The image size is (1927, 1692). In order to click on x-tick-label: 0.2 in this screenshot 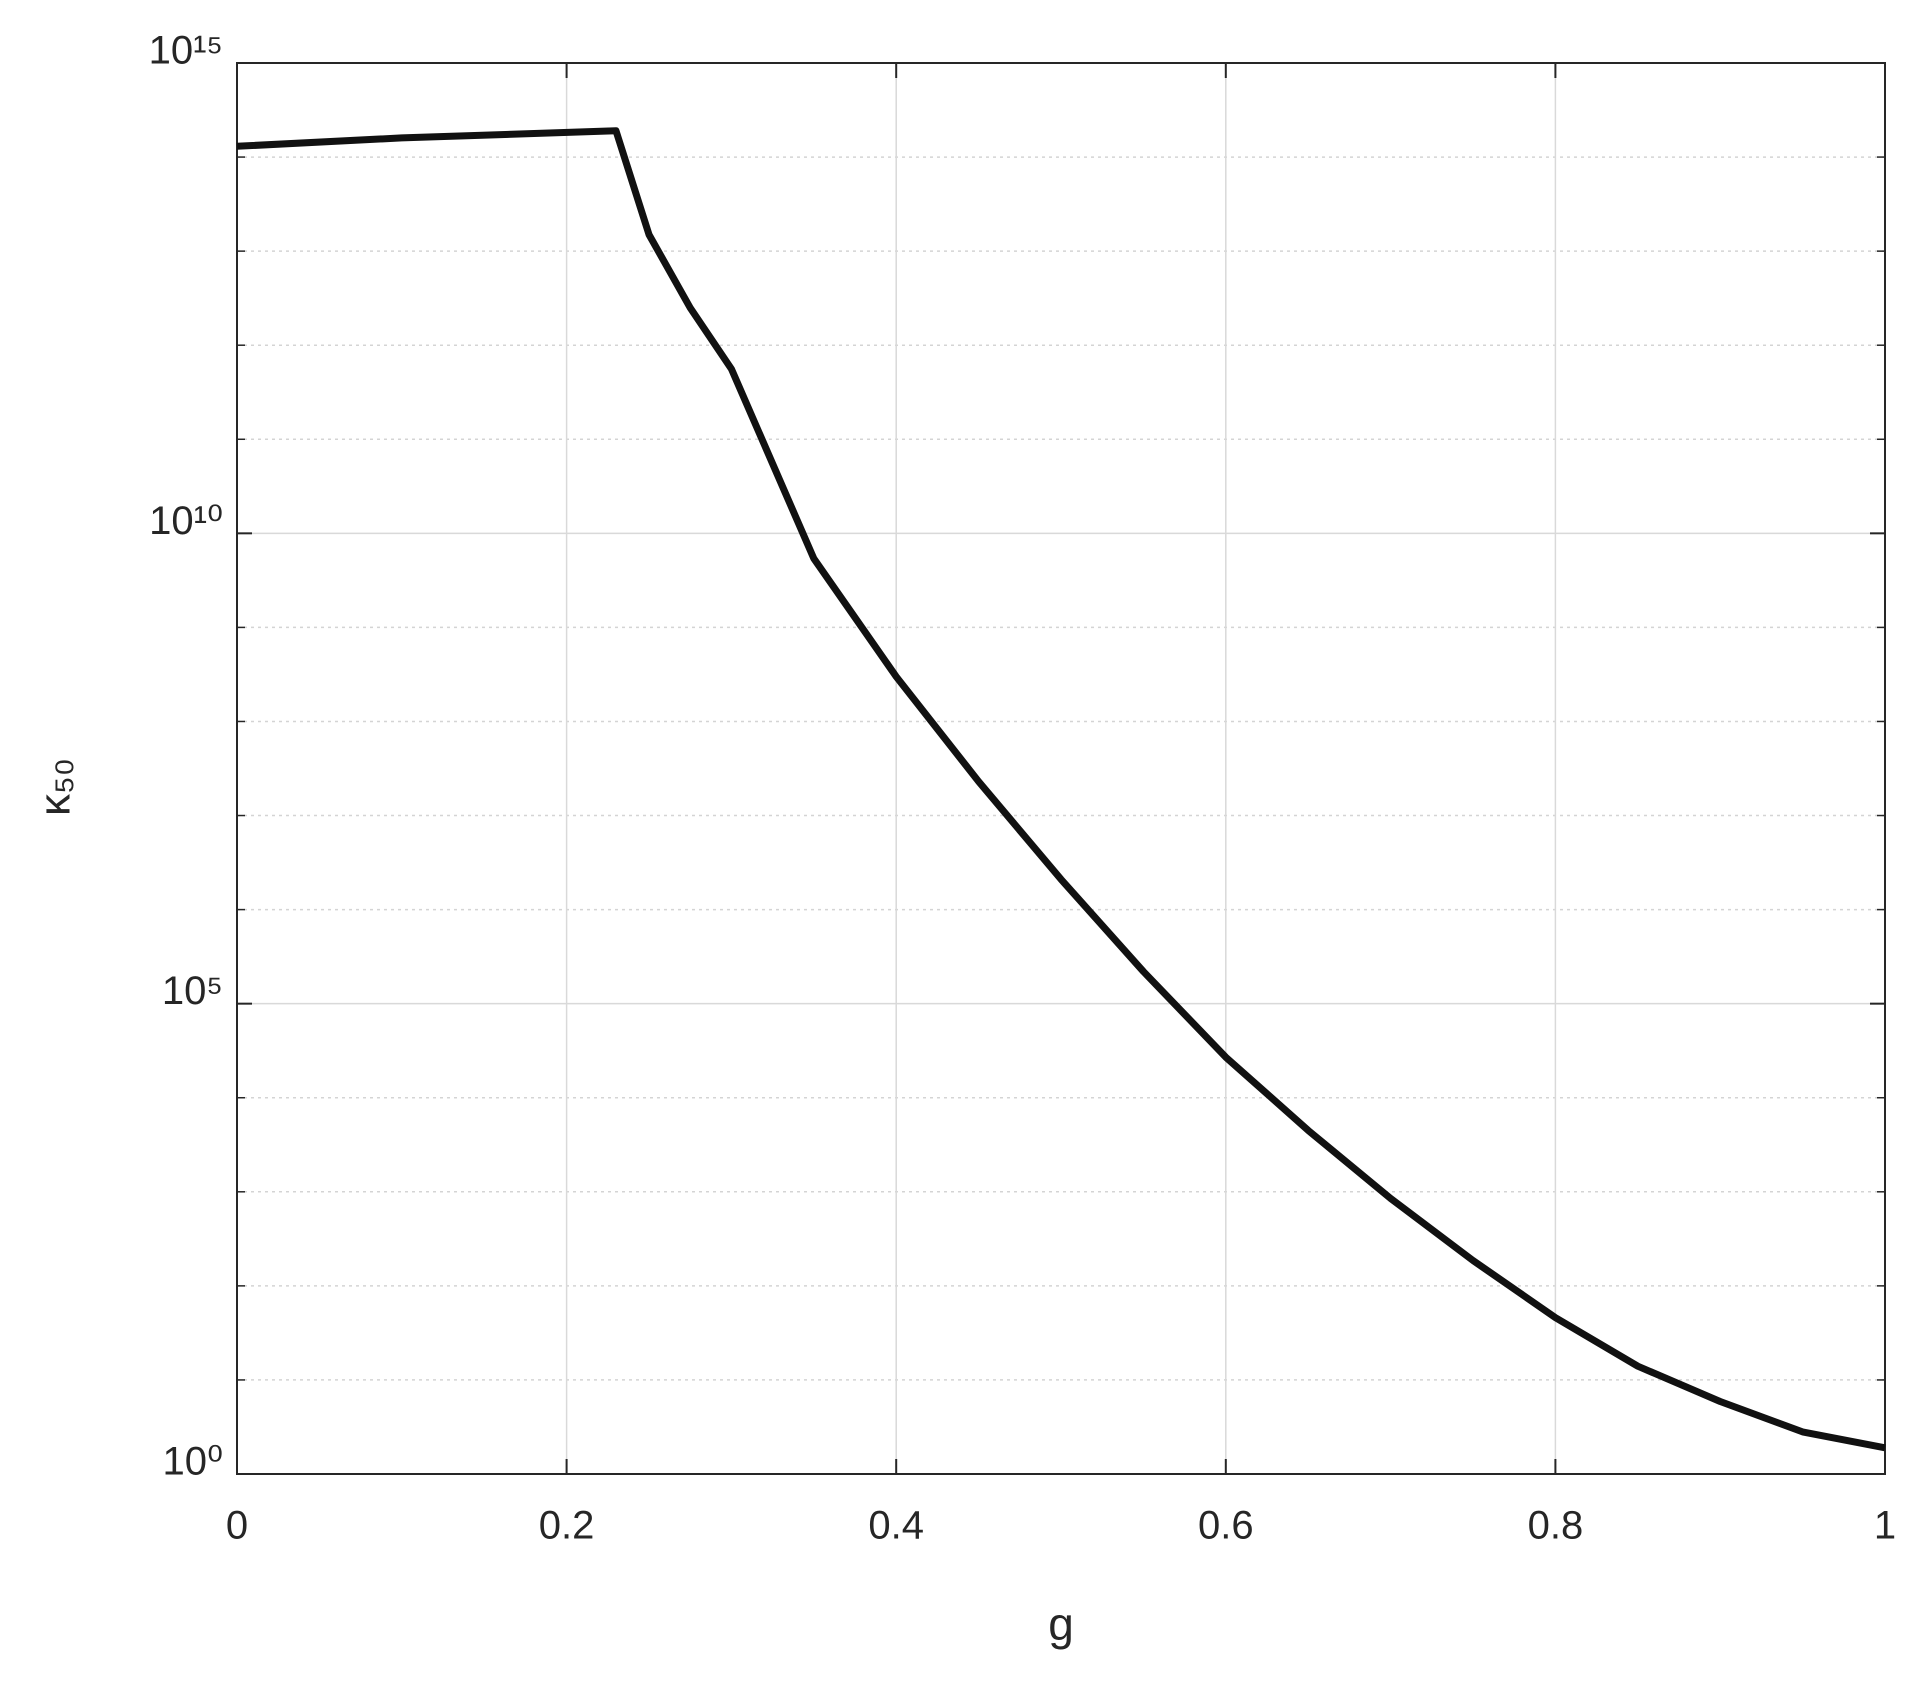, I will do `click(567, 1526)`.